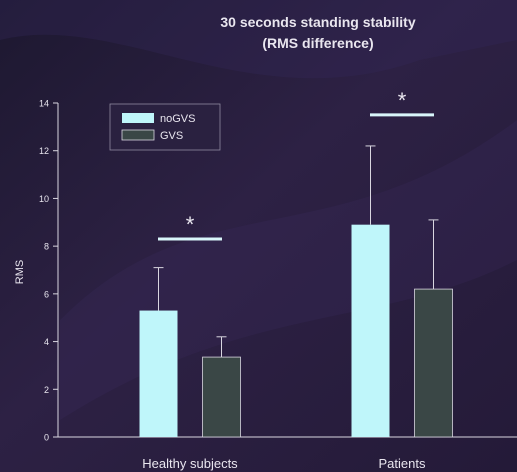 The height and width of the screenshot is (472, 517). Describe the element at coordinates (46, 342) in the screenshot. I see `y-tick-label: 4` at that location.